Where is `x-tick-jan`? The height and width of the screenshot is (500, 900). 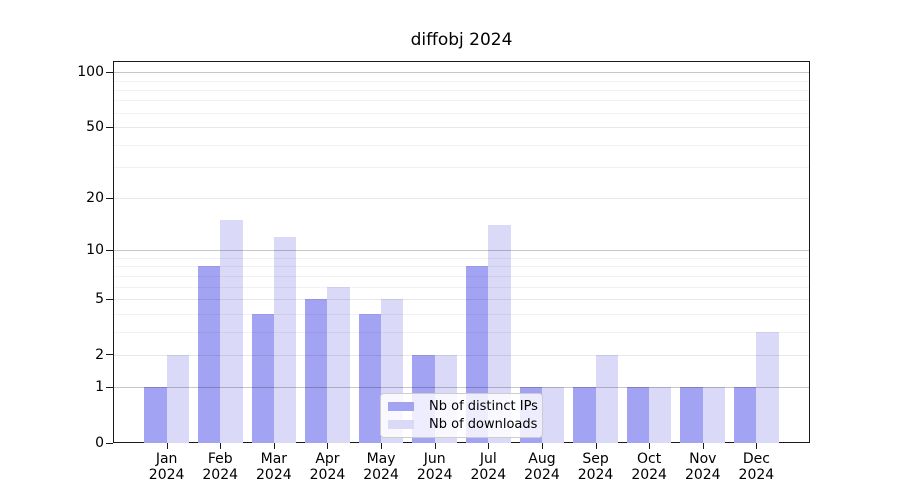 x-tick-jan is located at coordinates (167, 446).